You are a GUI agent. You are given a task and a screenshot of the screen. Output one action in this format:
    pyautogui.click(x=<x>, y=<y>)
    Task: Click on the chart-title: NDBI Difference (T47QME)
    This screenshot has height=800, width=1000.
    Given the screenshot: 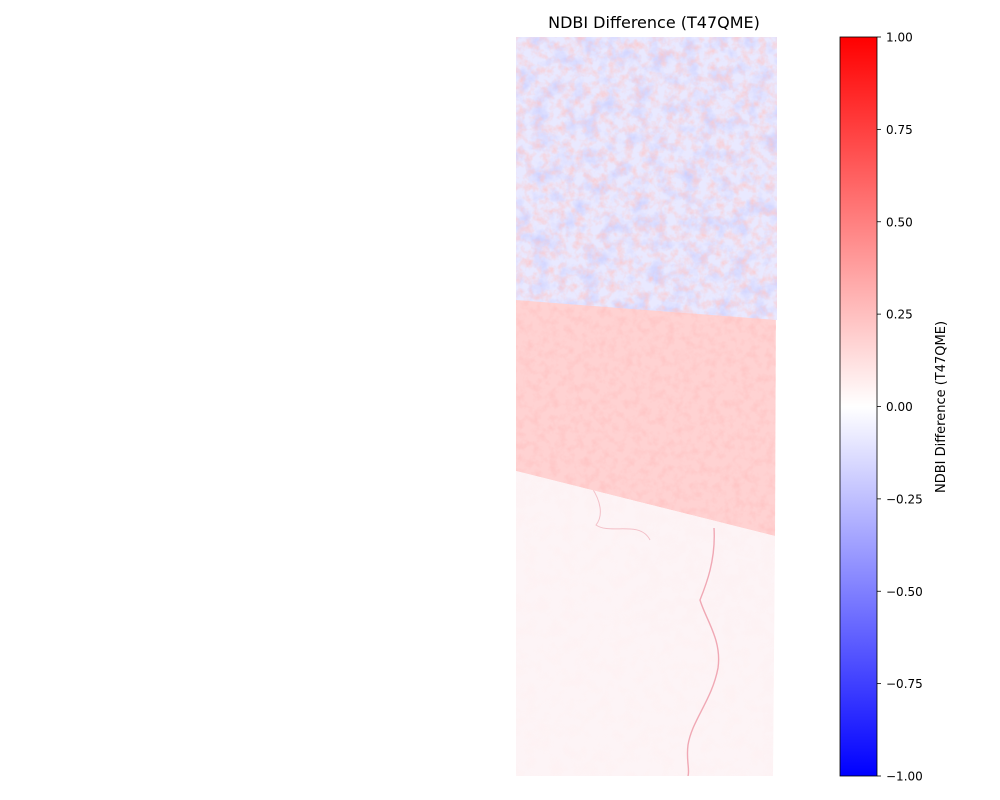 What is the action you would take?
    pyautogui.click(x=654, y=22)
    